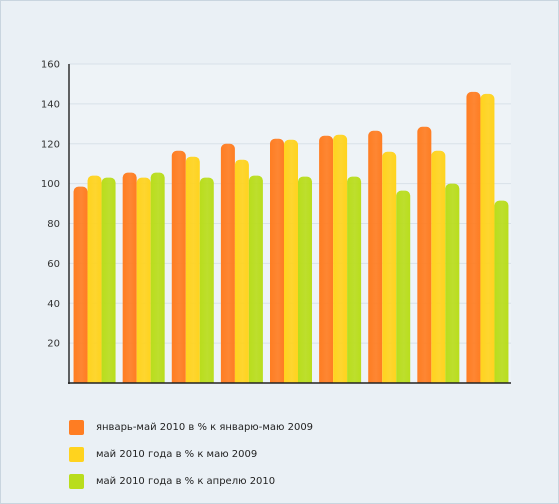  Describe the element at coordinates (50, 65) in the screenshot. I see `y-tick-label: 160` at that location.